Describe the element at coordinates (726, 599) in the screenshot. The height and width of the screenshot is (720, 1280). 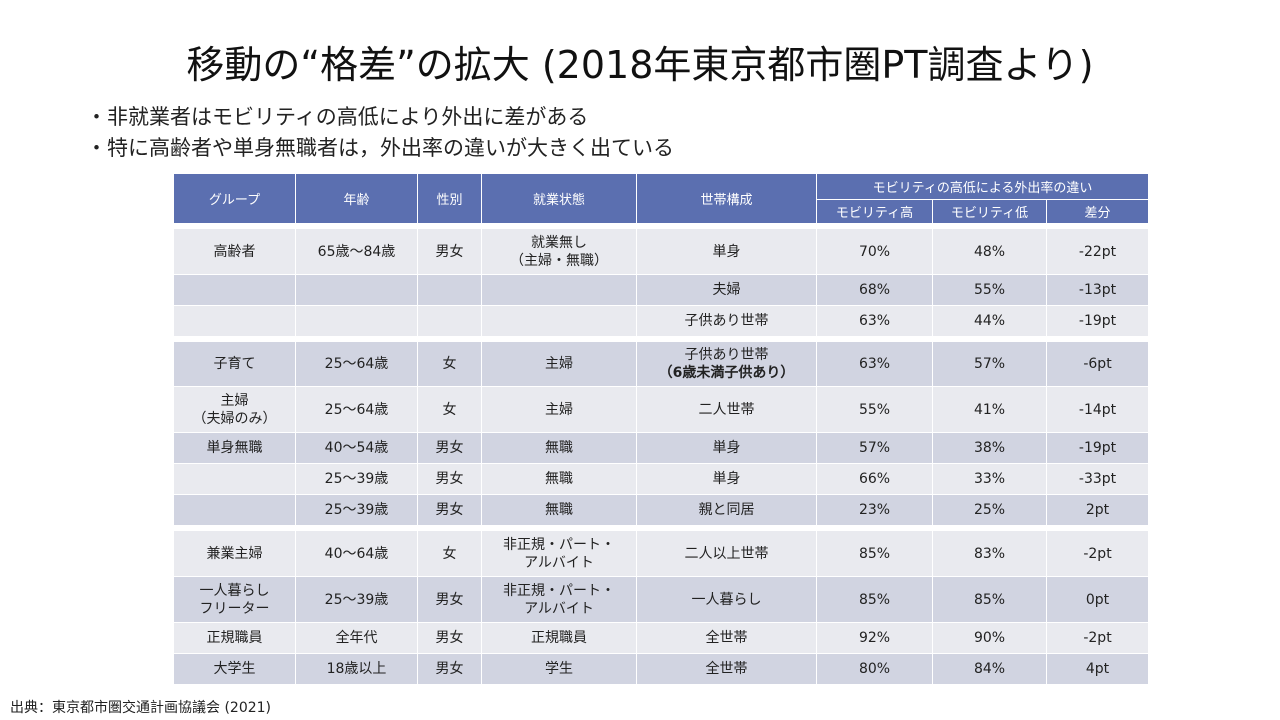
I see `cell-household: 一人暮らし` at that location.